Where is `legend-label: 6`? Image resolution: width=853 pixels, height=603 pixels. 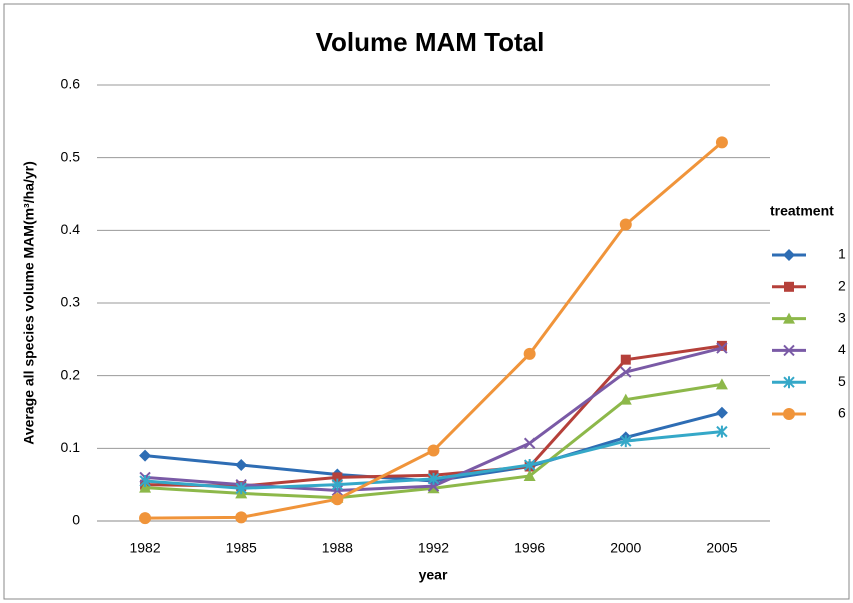 legend-label: 6 is located at coordinates (842, 413).